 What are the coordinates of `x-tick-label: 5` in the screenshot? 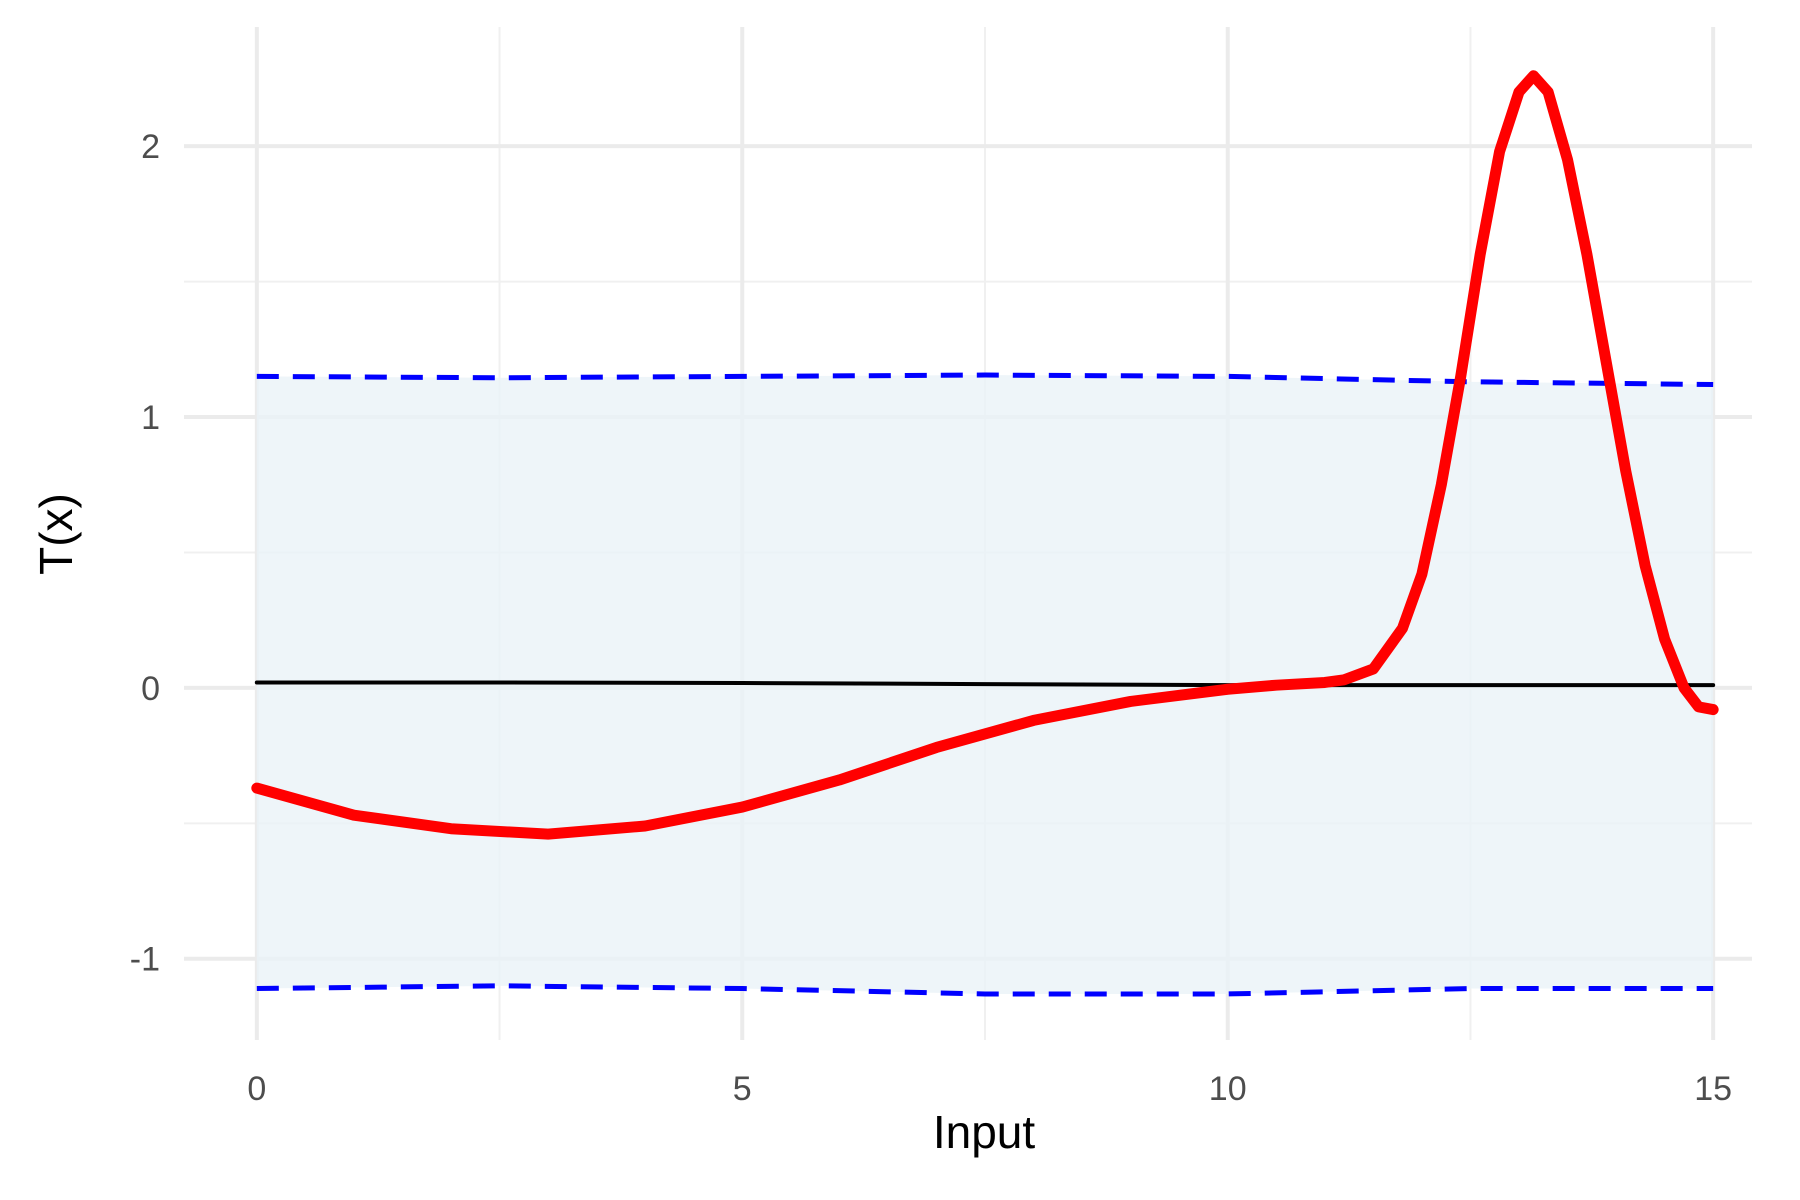 It's located at (742, 1089).